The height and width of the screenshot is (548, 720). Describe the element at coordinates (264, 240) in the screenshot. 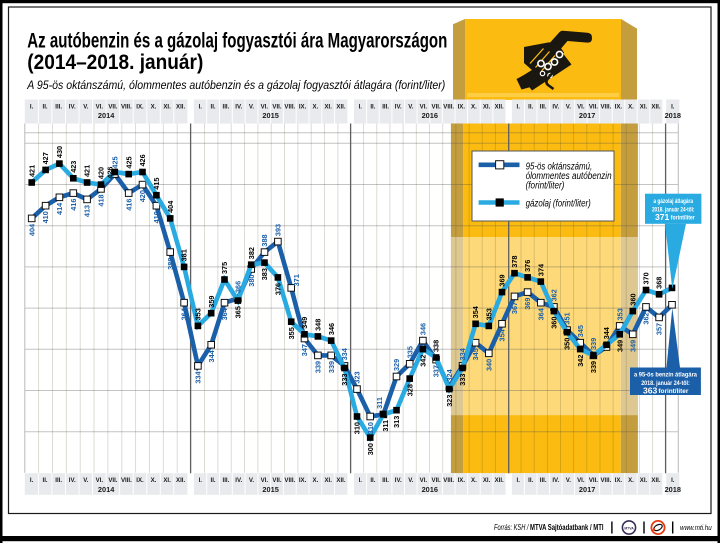

I see `svg-text: 388` at that location.